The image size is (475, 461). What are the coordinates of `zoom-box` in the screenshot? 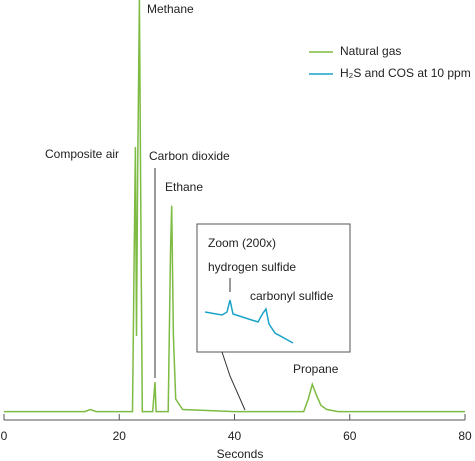 It's located at (273, 288).